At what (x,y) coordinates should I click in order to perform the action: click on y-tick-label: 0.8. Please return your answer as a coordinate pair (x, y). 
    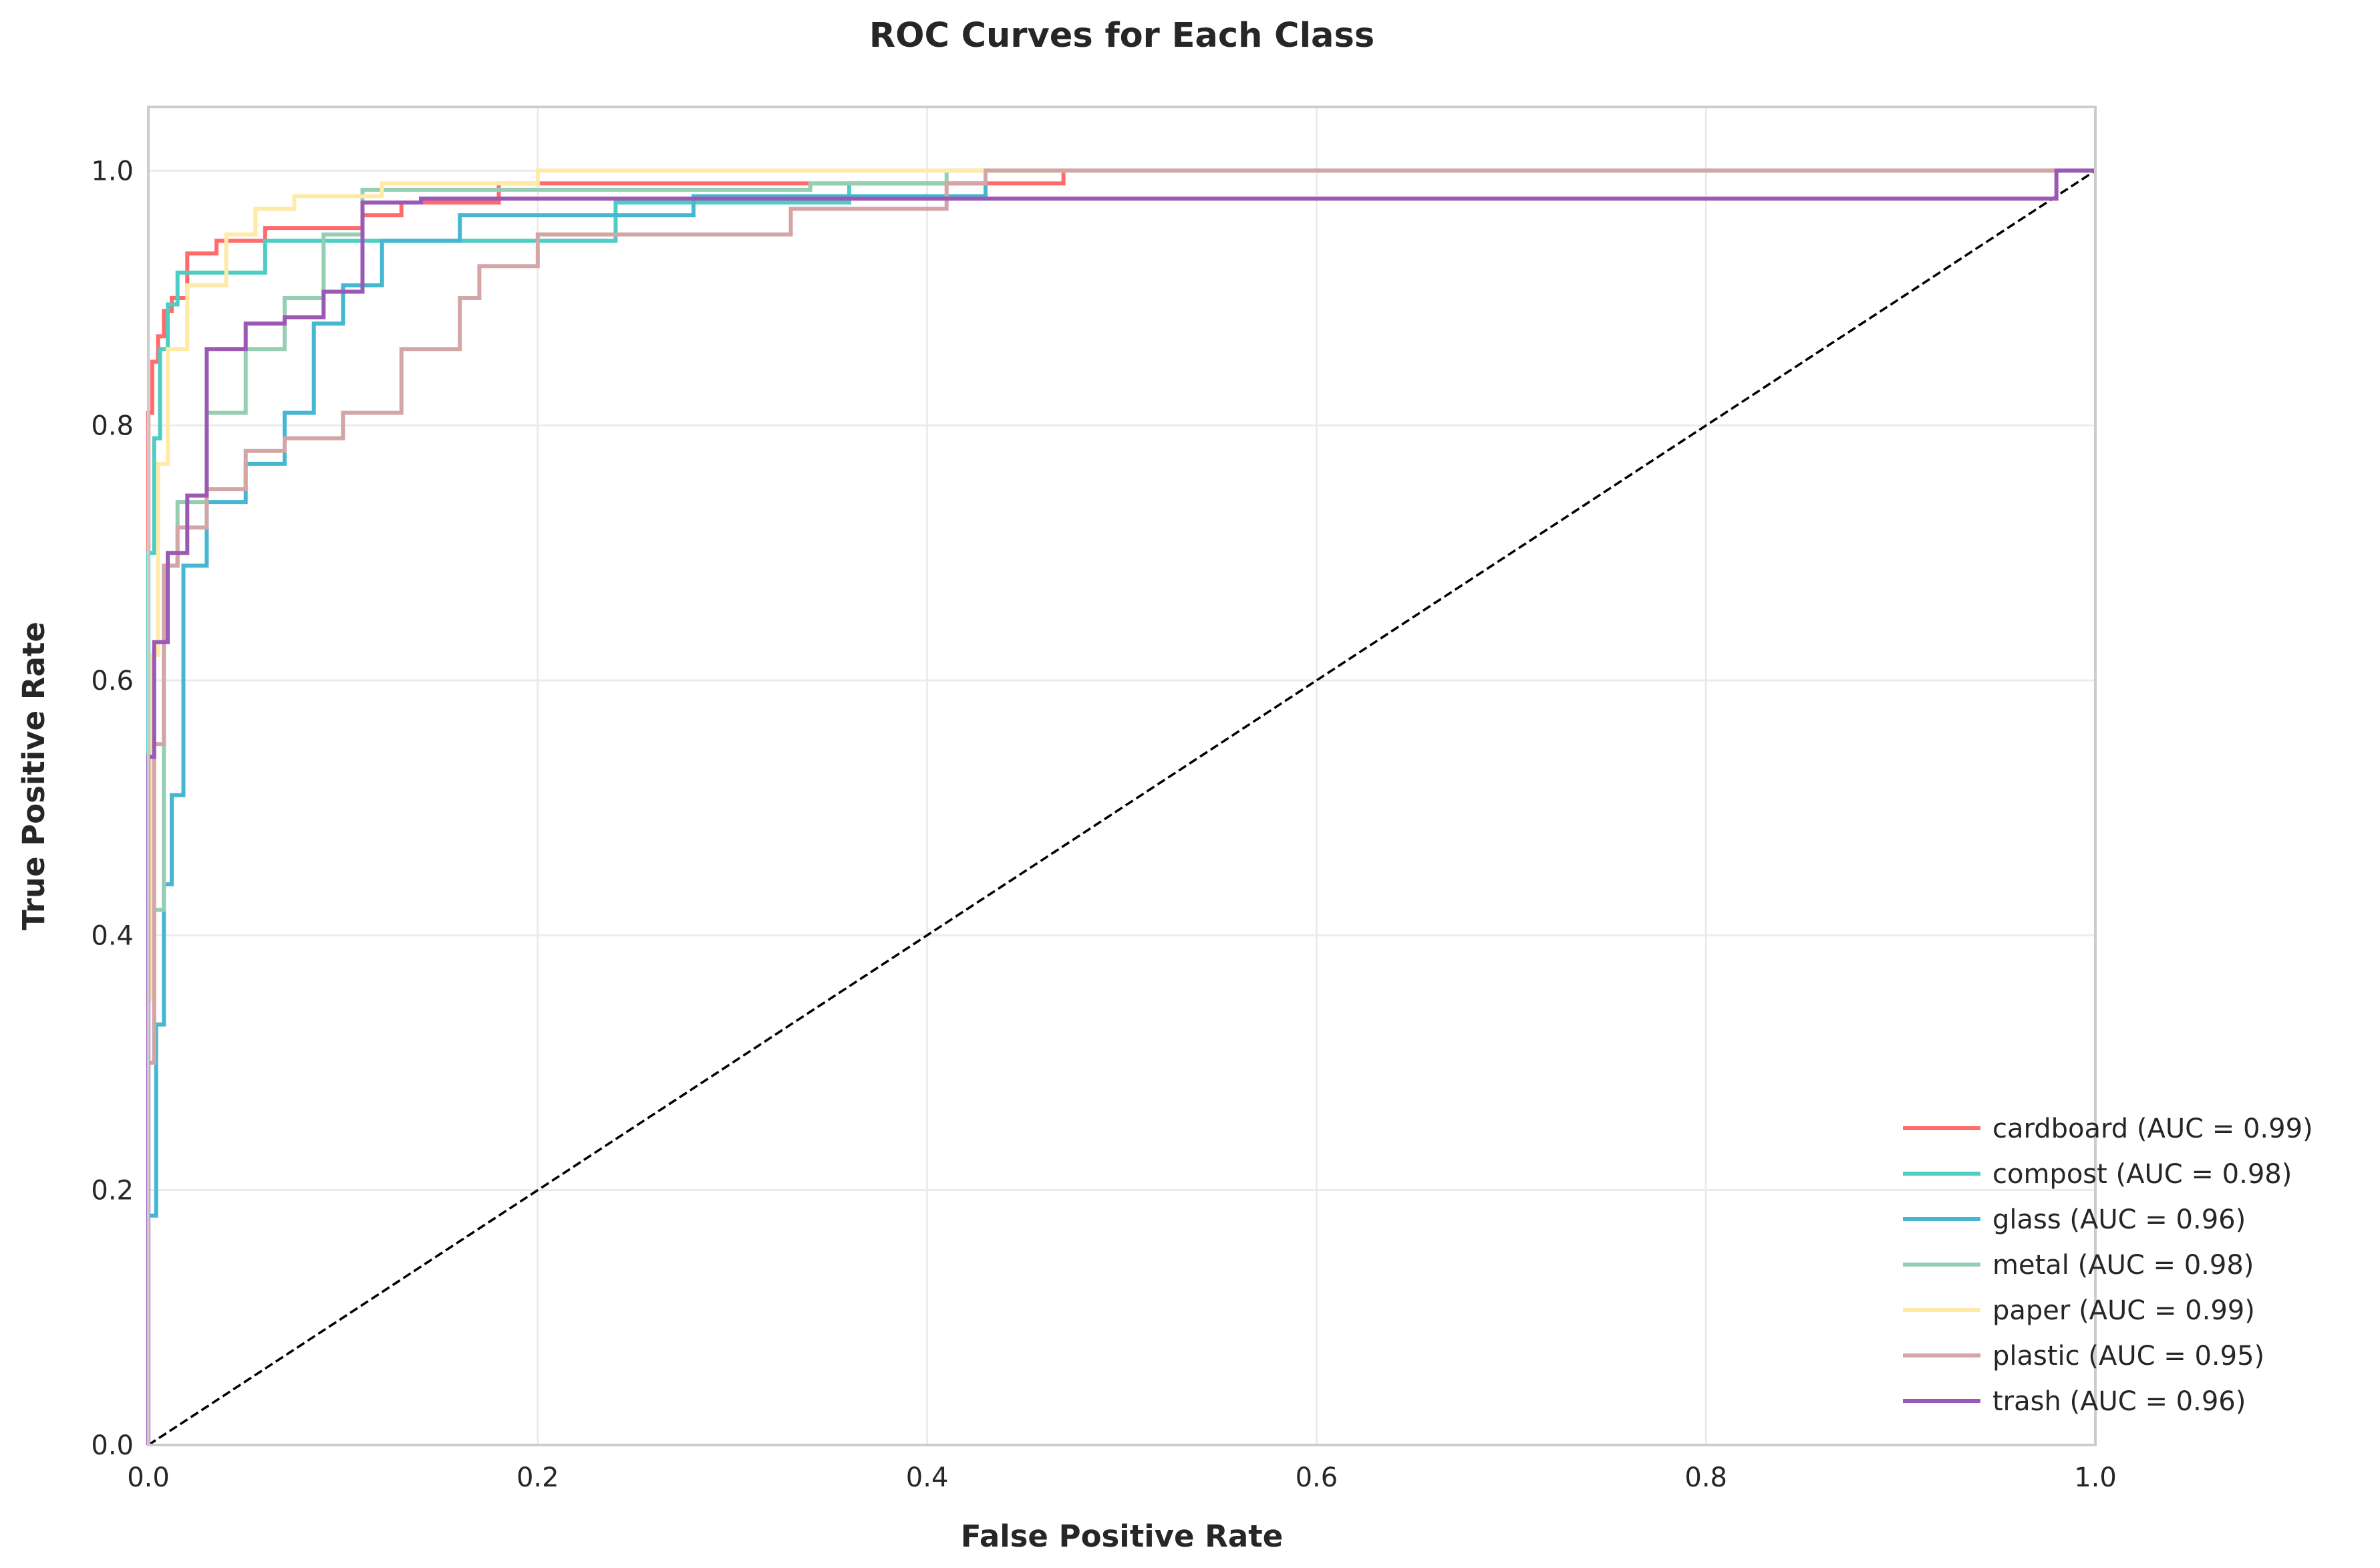
    Looking at the image, I should click on (112, 427).